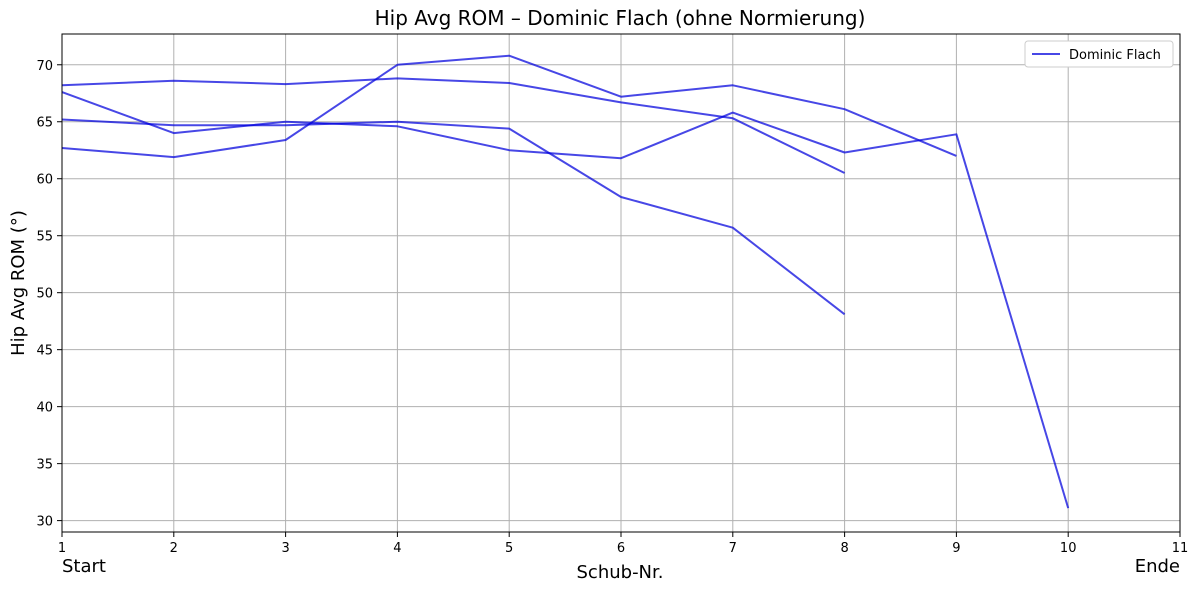 Image resolution: width=1198 pixels, height=590 pixels. Describe the element at coordinates (44, 237) in the screenshot. I see `y-tick-label: 55` at that location.